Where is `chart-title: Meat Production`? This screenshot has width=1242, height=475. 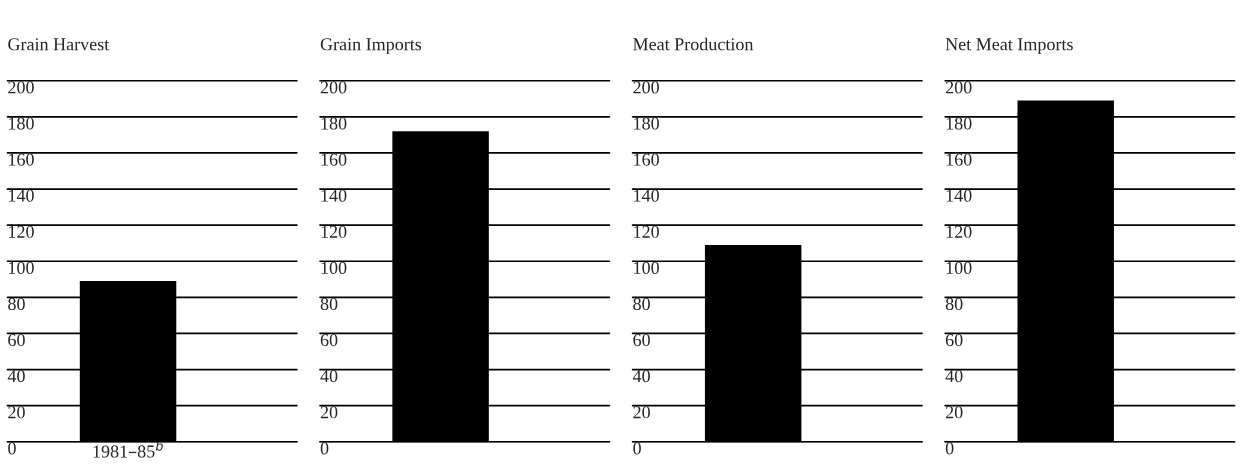 chart-title: Meat Production is located at coordinates (693, 44).